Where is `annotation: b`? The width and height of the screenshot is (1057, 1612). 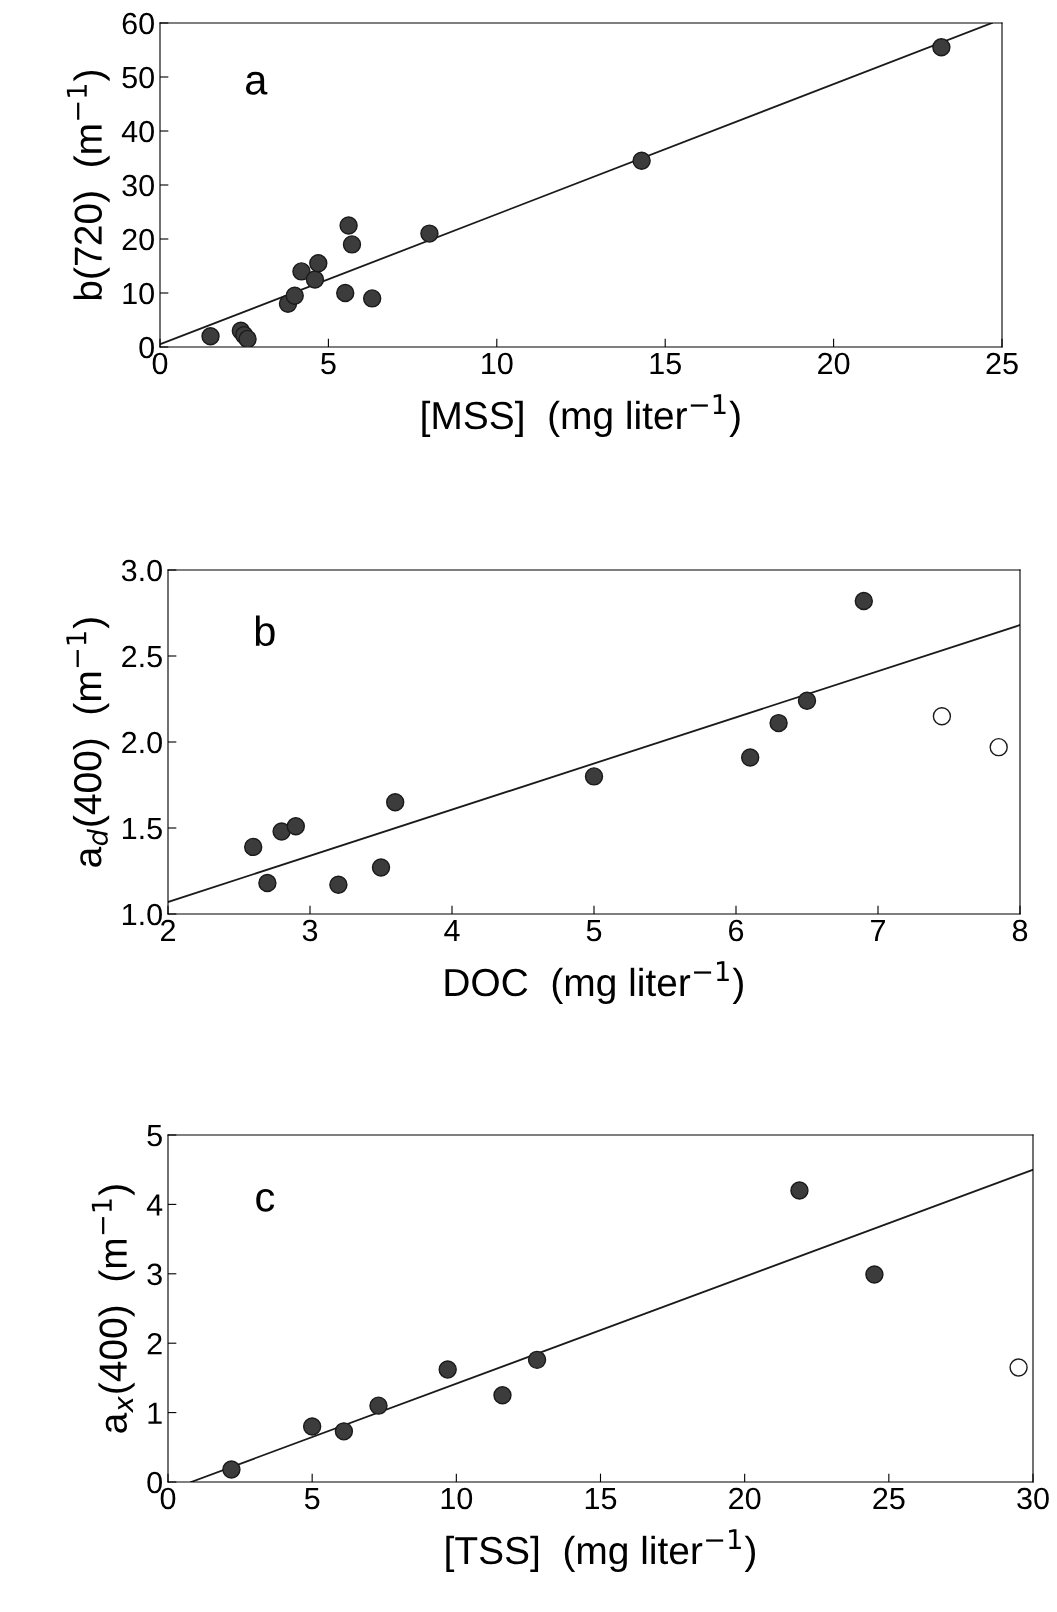
annotation: b is located at coordinates (265, 631).